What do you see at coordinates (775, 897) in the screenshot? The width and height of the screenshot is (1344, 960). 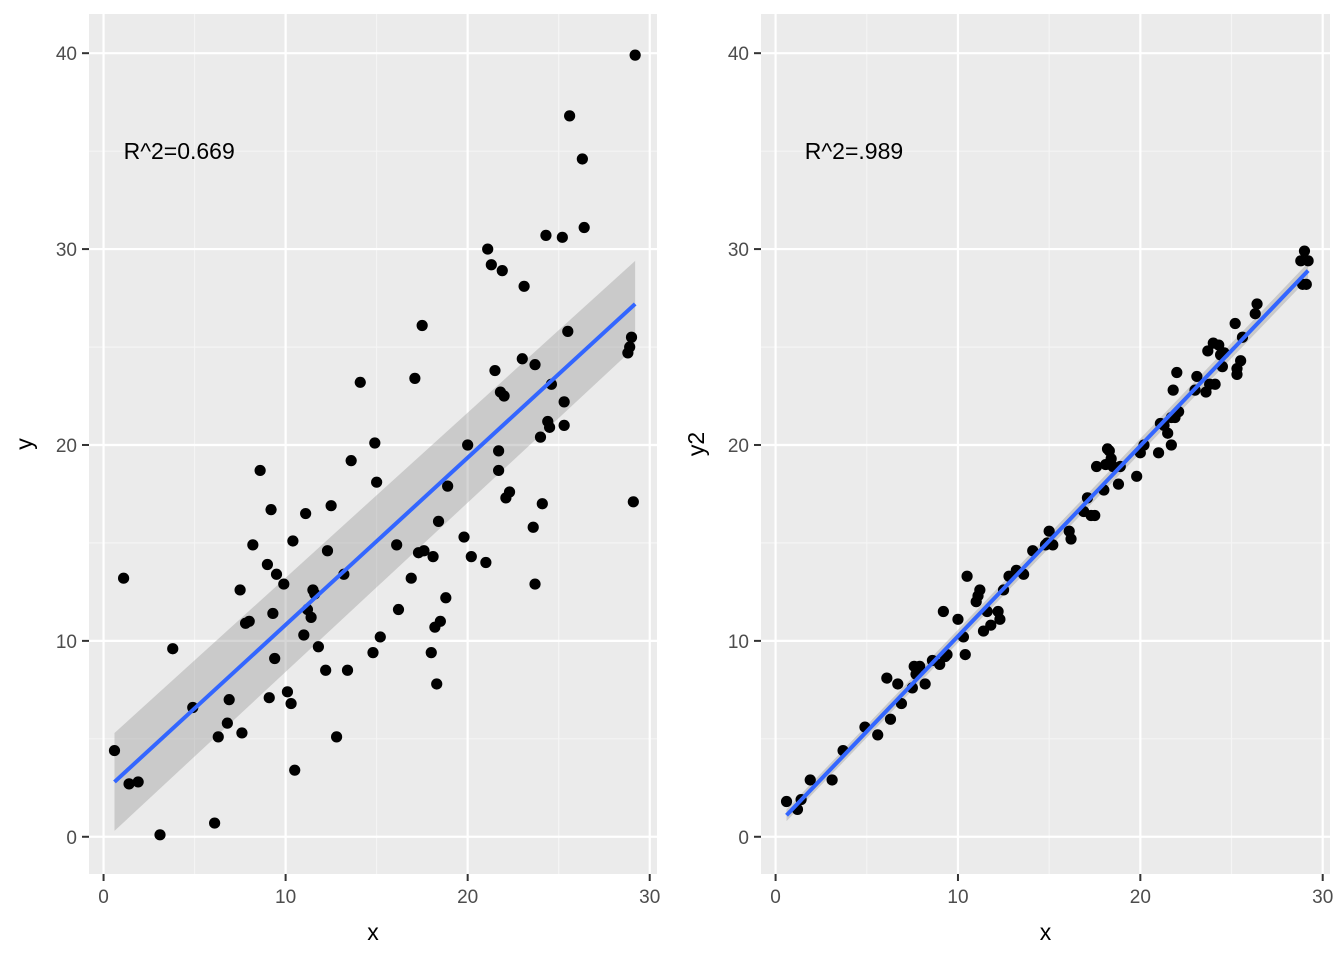 I see `right-x-tick-label: 0` at bounding box center [775, 897].